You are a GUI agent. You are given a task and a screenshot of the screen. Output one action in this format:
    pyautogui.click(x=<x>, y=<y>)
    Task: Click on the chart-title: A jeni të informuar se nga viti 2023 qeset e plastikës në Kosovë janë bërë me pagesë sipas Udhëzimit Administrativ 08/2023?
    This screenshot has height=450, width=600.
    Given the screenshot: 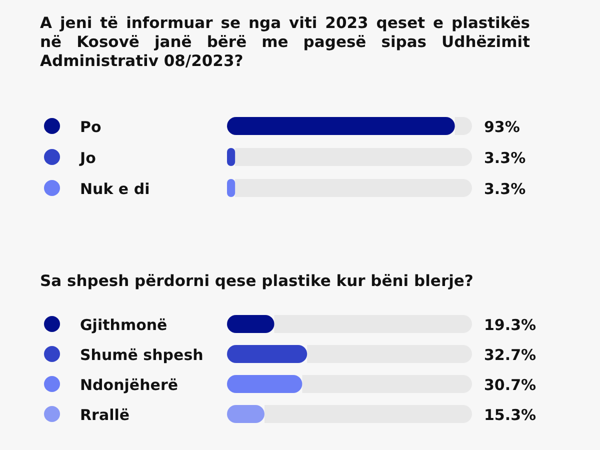 What is the action you would take?
    pyautogui.click(x=285, y=42)
    